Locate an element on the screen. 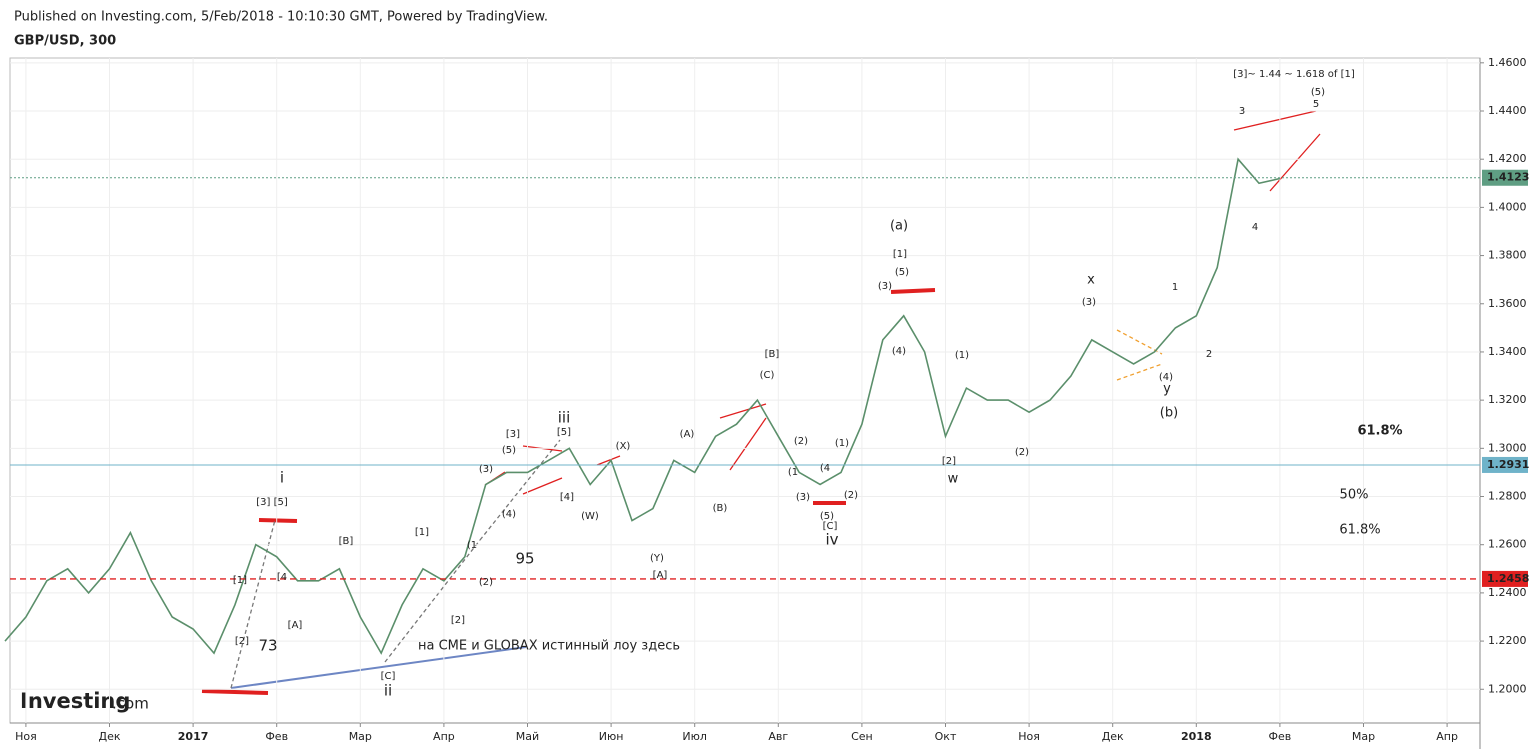  wave-label: (Y) is located at coordinates (657, 558).